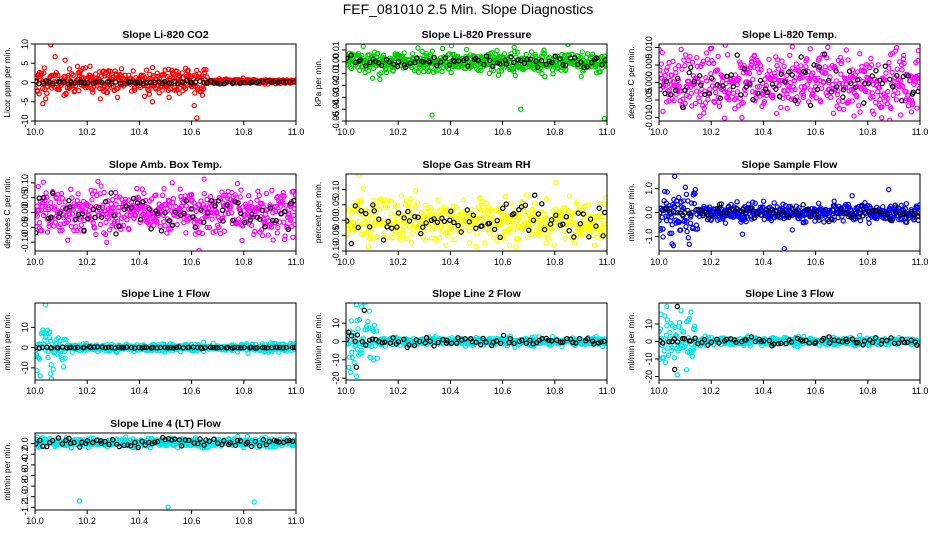  What do you see at coordinates (25, 183) in the screenshot?
I see `y-tick-label: 0.10` at bounding box center [25, 183].